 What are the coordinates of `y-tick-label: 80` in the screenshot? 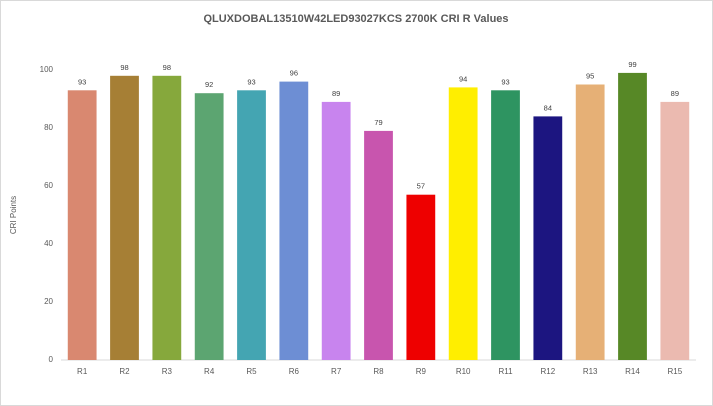 It's located at (48, 127).